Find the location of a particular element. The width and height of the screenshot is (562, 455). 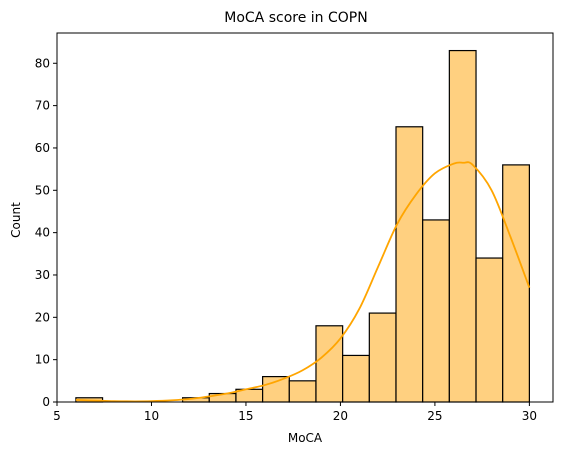

x-tick-label: 20 is located at coordinates (340, 416).